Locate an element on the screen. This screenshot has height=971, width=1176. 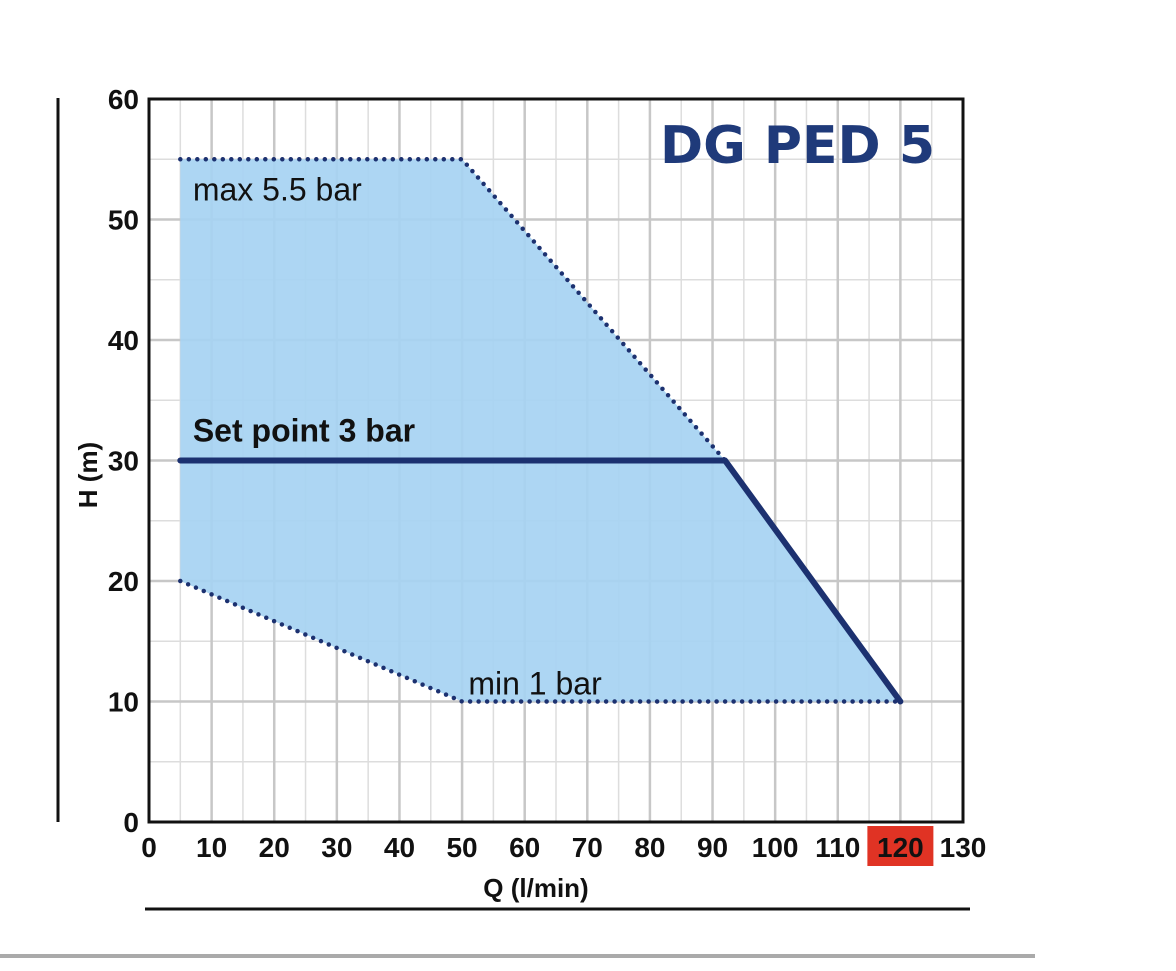
highlight-tick-bg is located at coordinates (900, 846).